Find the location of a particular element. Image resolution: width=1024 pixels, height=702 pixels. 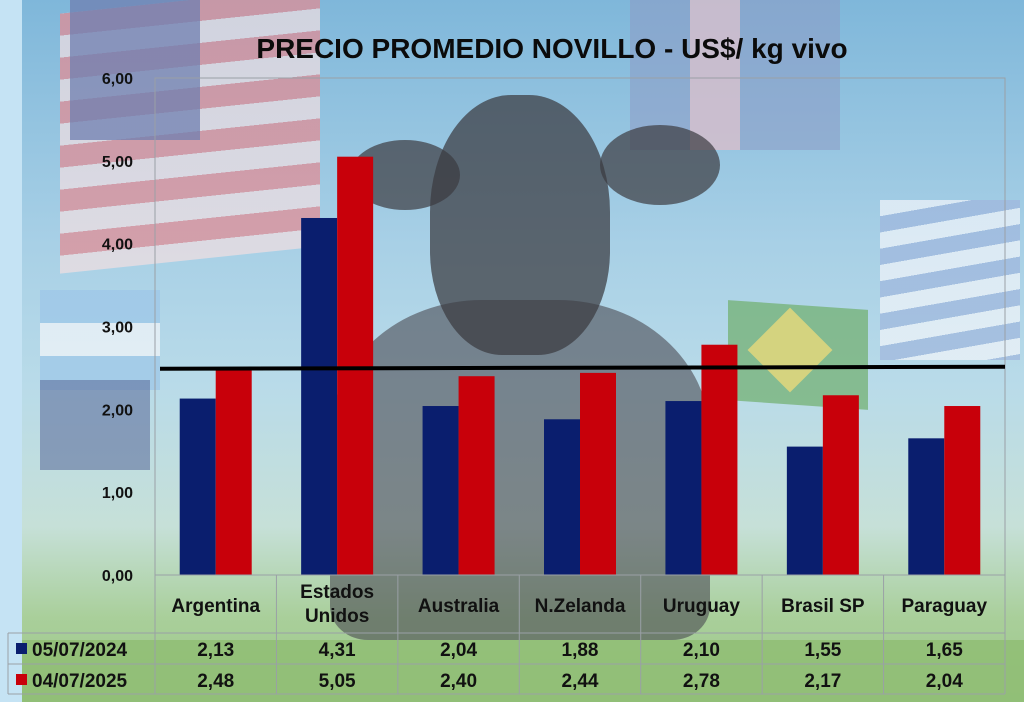

uk-flag-cross-icon is located at coordinates (715, 75).